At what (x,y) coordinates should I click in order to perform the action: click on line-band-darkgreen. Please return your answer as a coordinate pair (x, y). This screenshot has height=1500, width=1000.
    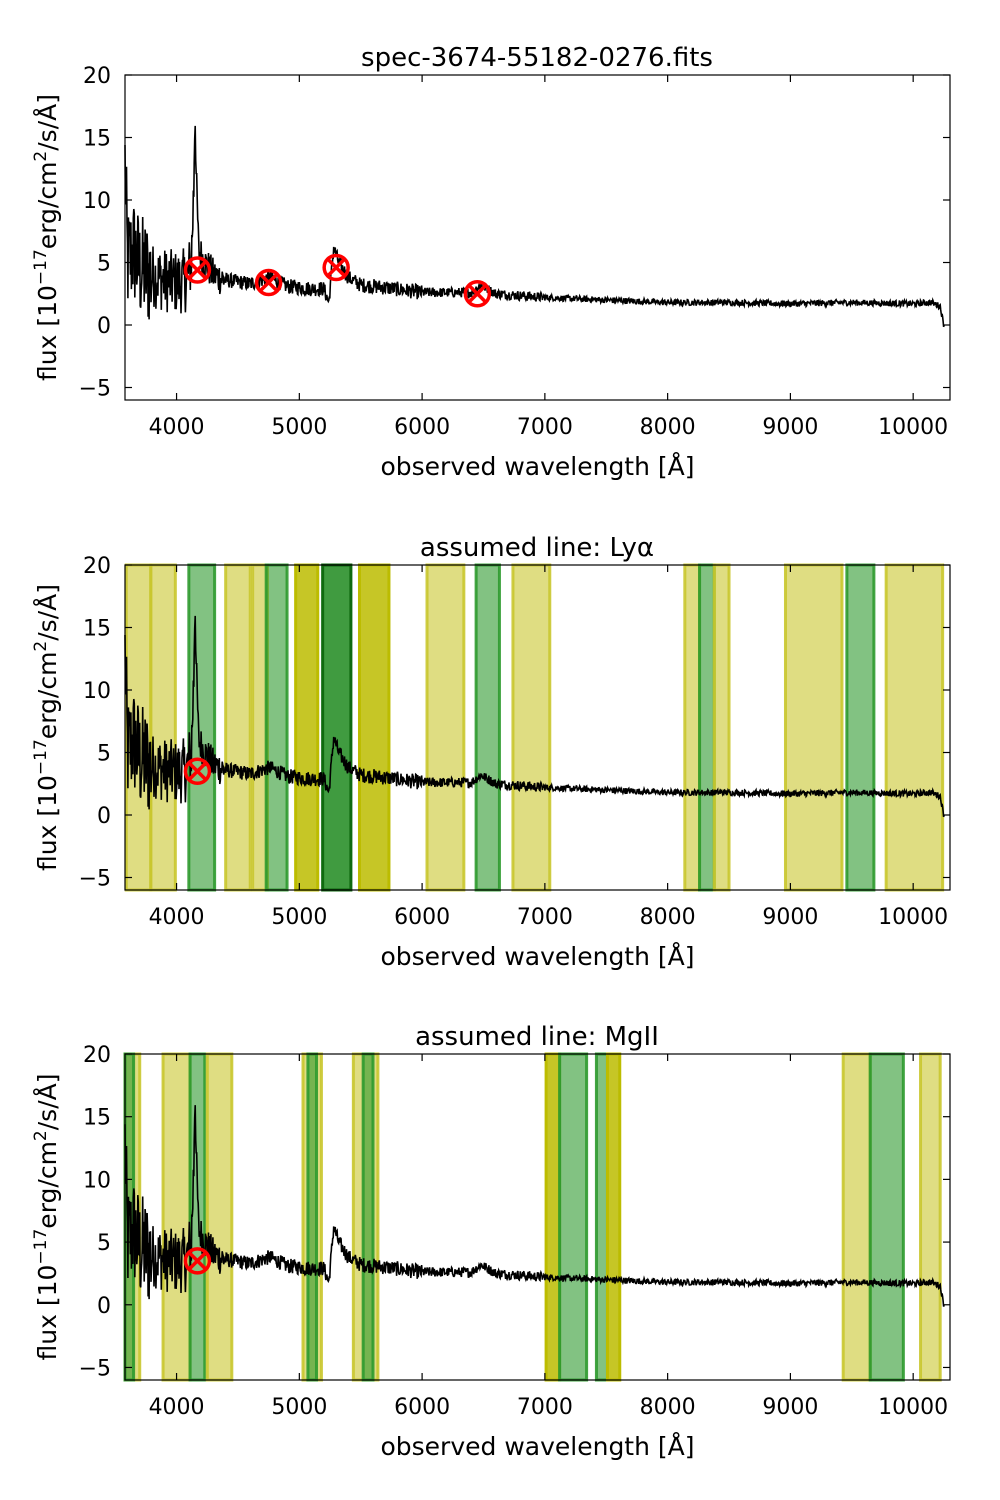
    Looking at the image, I should click on (337, 727).